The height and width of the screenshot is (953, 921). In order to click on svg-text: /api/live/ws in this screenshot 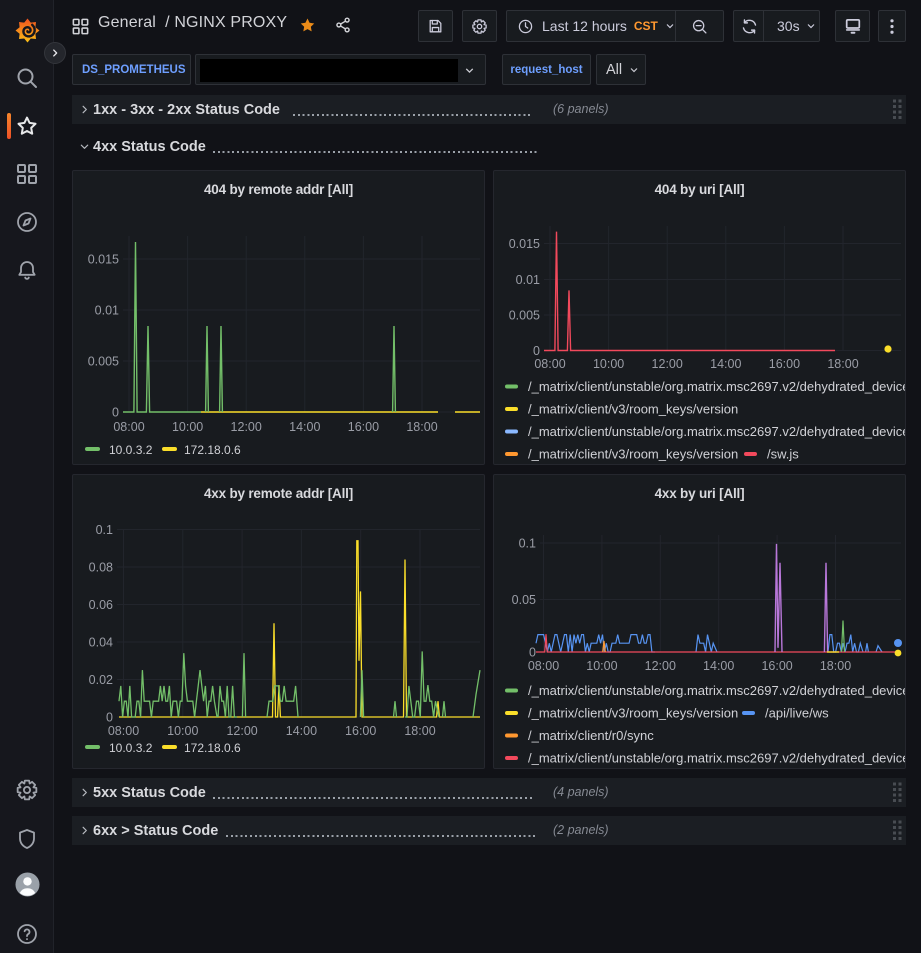, I will do `click(797, 713)`.